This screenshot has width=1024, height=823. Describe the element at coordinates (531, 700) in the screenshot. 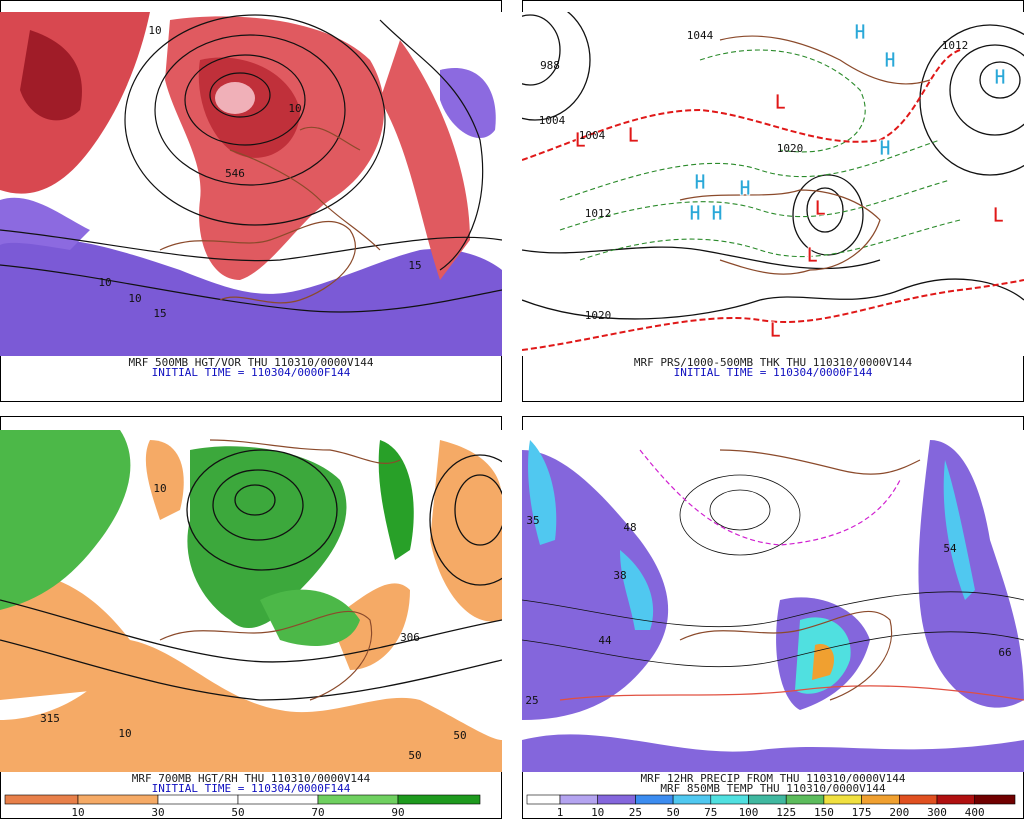

I see `map-label: 25` at that location.